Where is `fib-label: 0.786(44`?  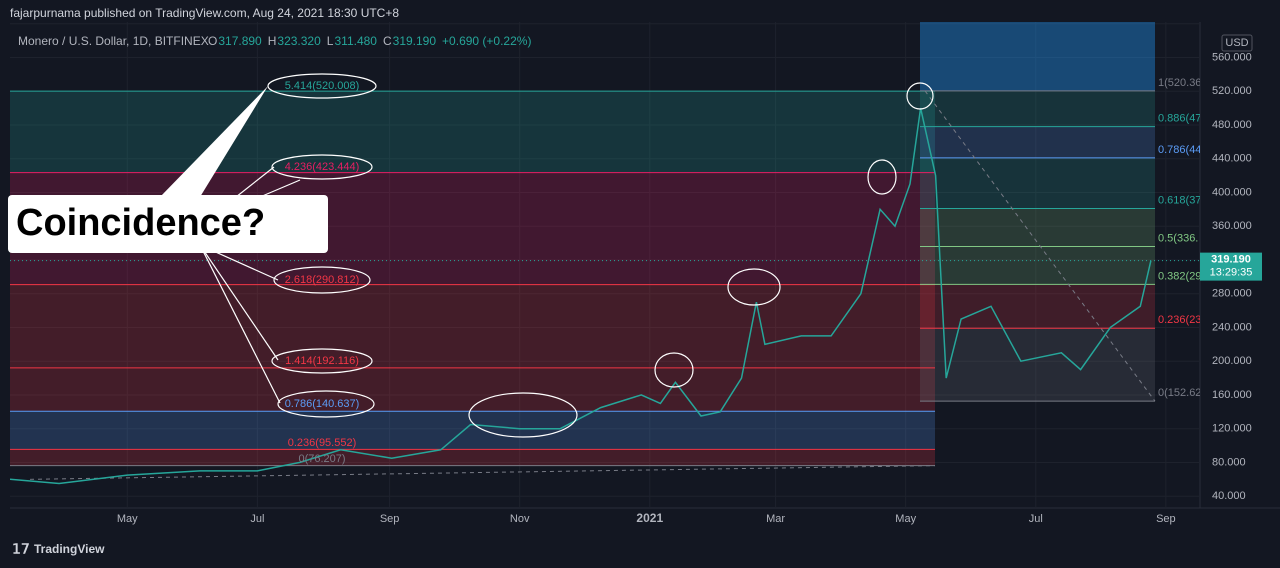 fib-label: 0.786(44 is located at coordinates (1179, 150).